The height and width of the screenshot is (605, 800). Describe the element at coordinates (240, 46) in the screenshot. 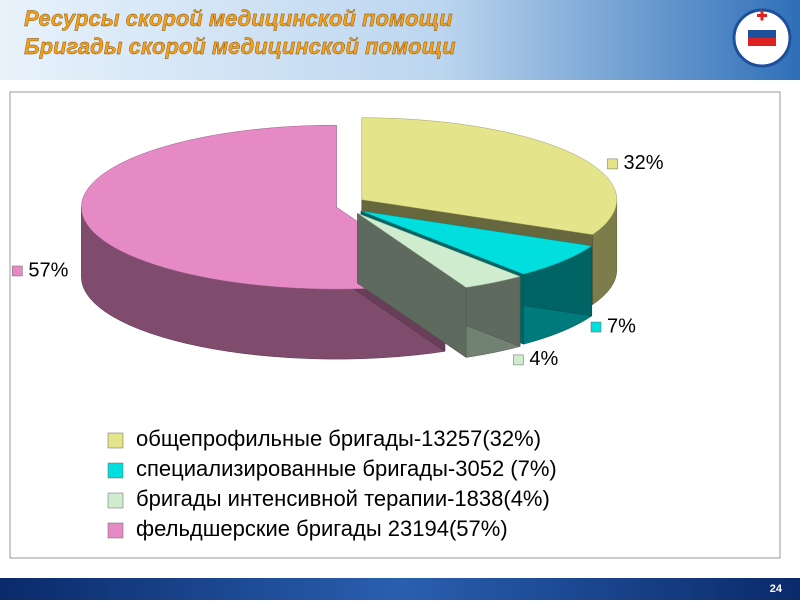

I see `title-line: Бригады скорой медицинской помощи` at that location.